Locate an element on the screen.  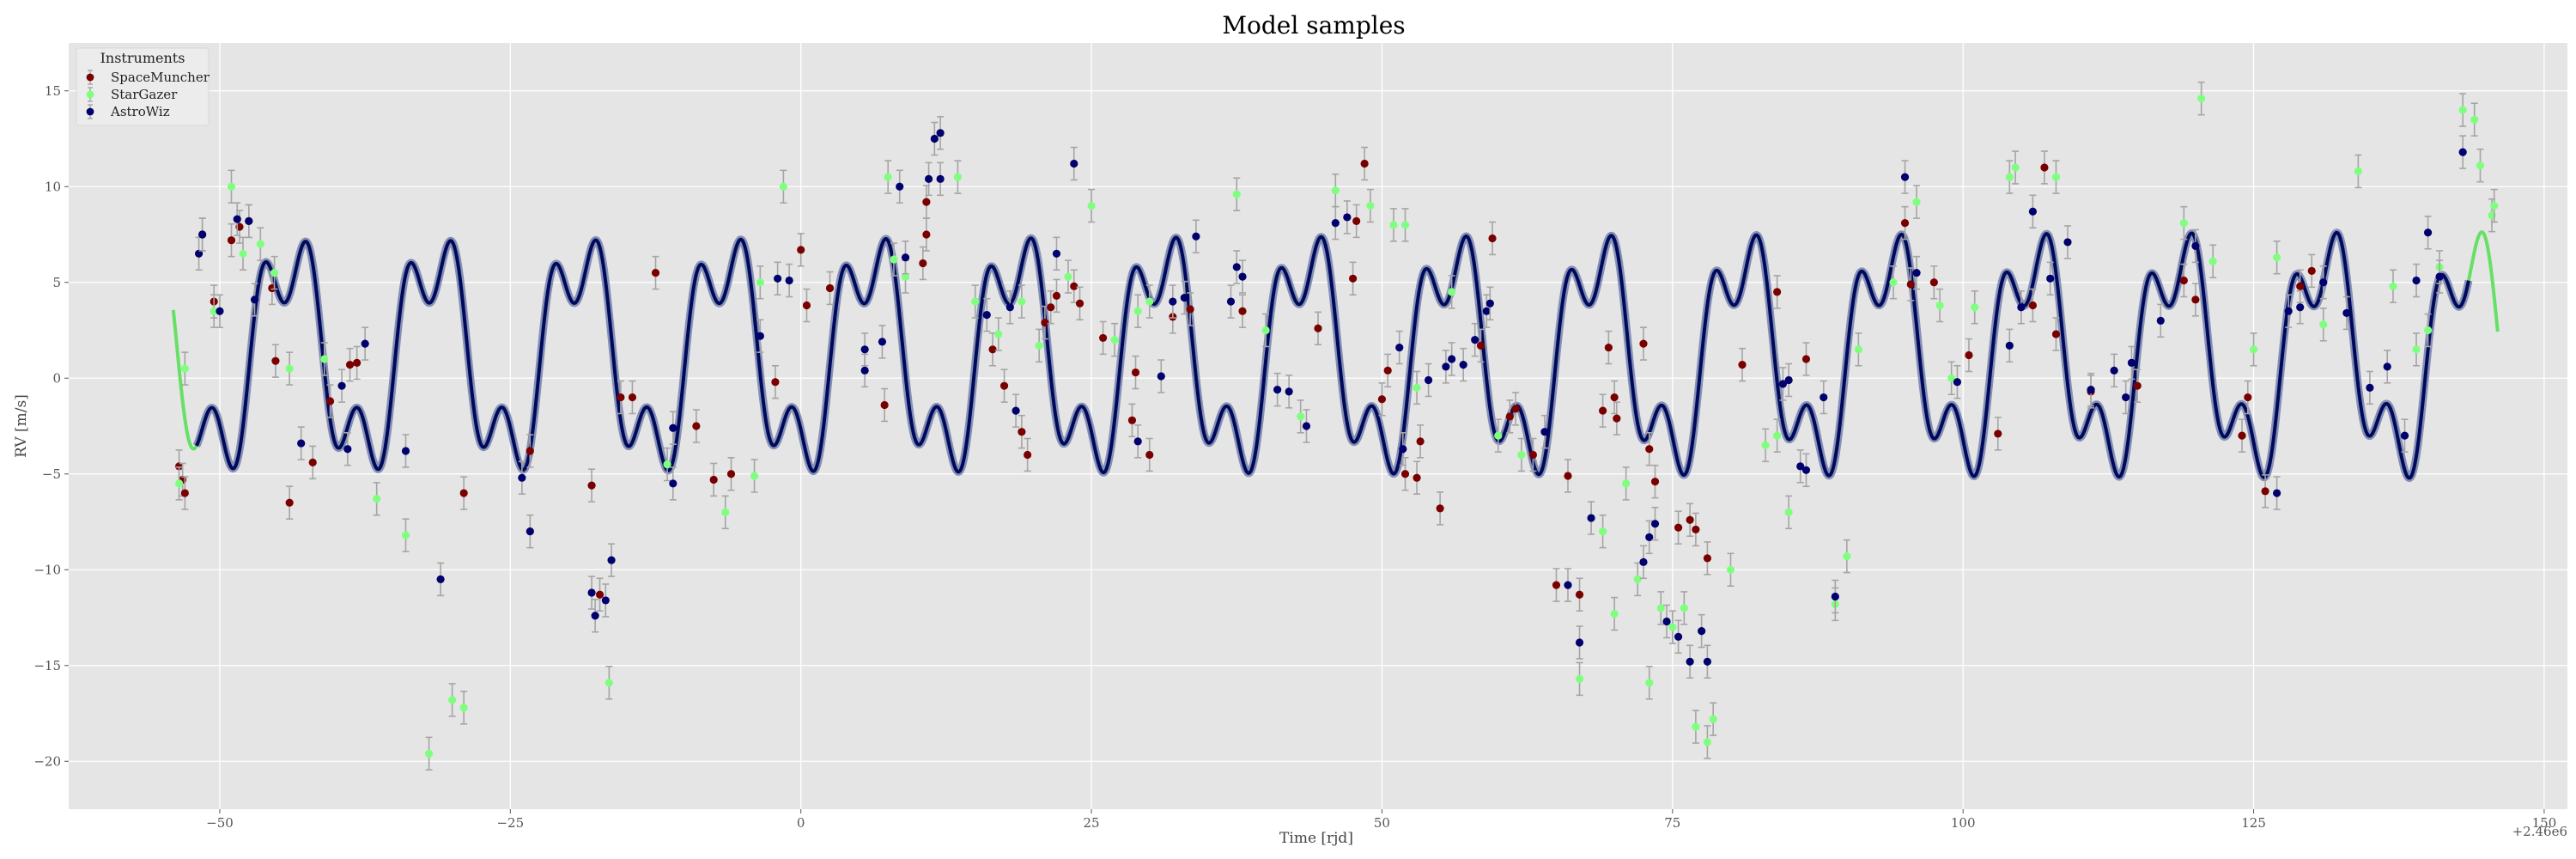
chart-title: Model samples is located at coordinates (1313, 26).